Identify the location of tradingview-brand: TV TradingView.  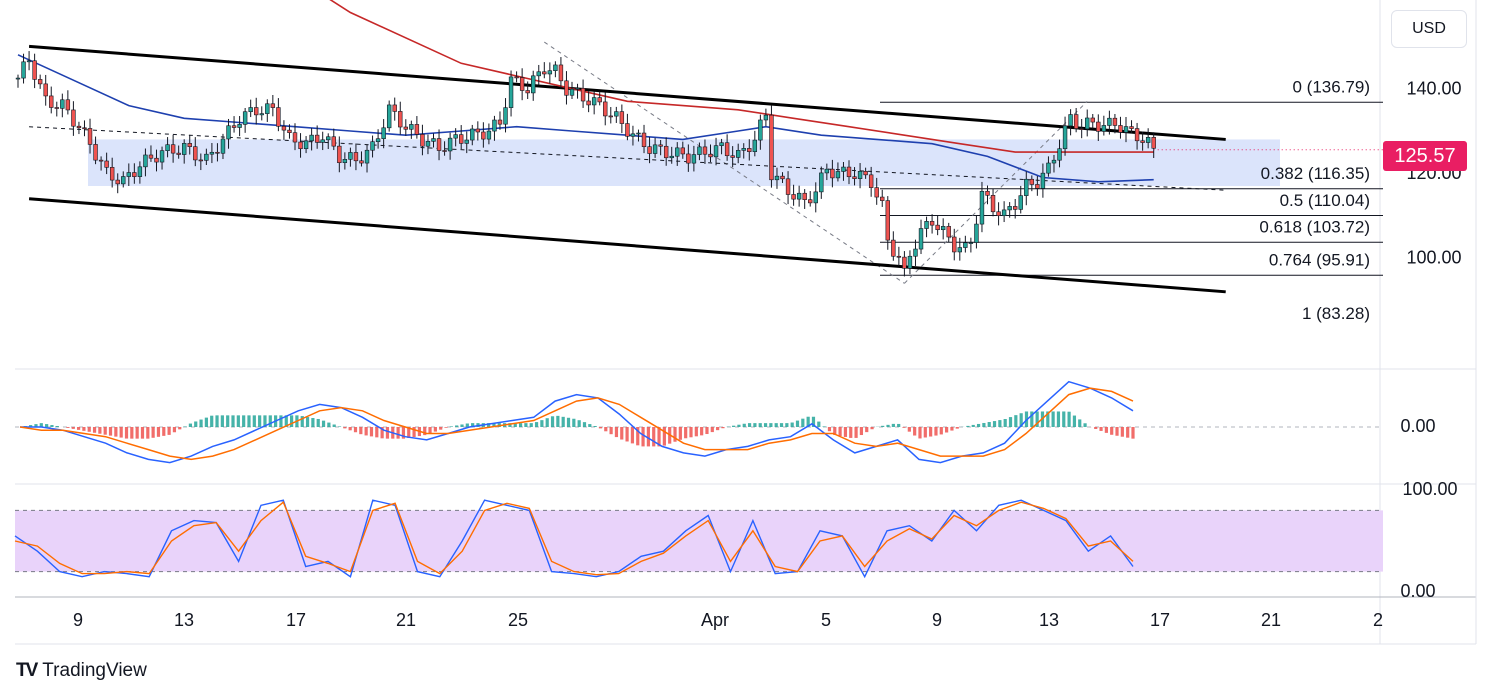
(81, 671).